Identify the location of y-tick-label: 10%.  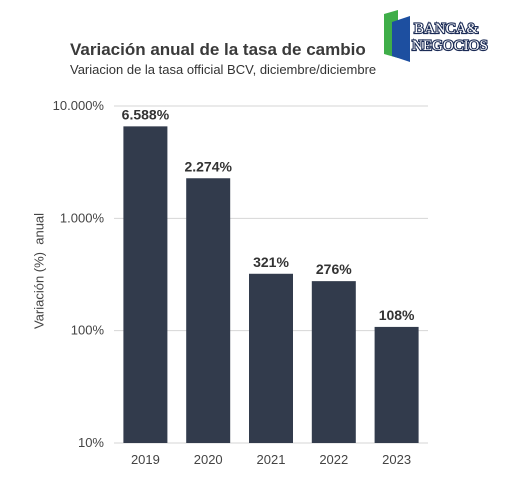
(91, 442).